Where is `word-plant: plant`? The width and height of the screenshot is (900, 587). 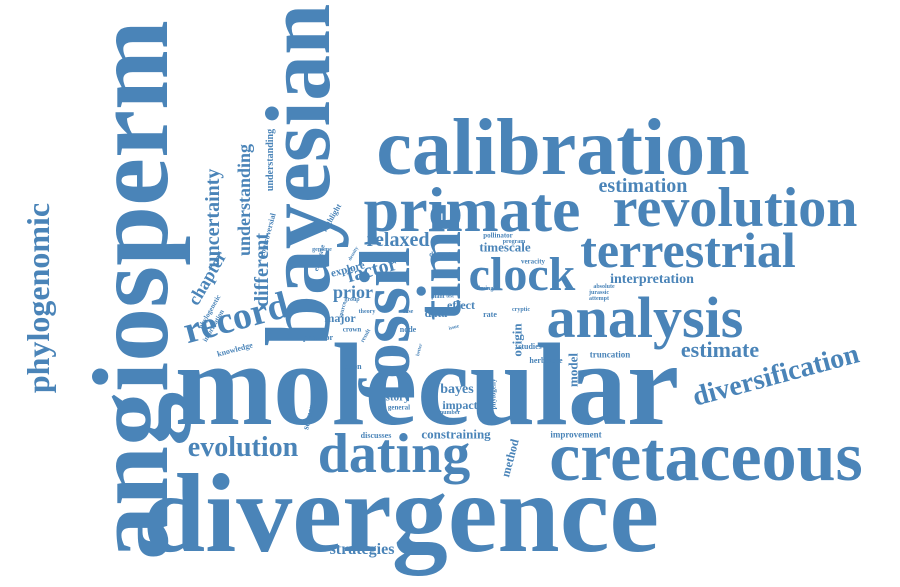 word-plant: plant is located at coordinates (438, 297).